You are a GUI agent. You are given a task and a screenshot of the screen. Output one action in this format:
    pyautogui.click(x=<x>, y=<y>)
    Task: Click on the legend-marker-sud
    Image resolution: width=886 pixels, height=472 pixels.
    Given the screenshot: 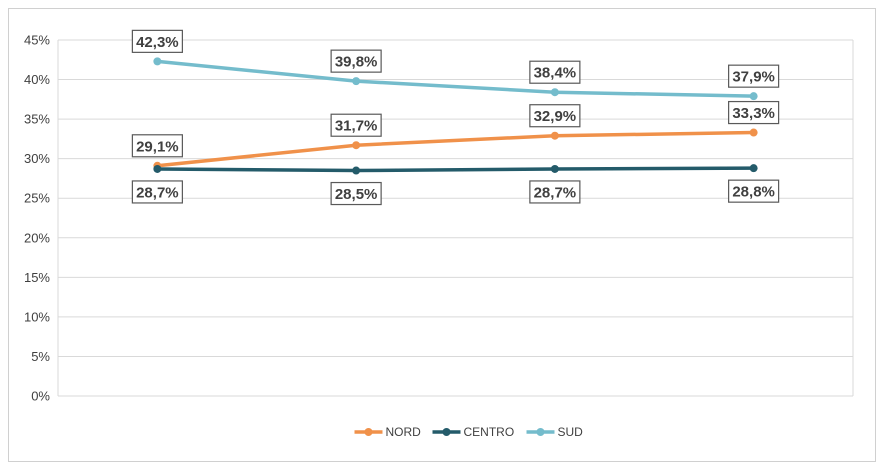 What is the action you would take?
    pyautogui.click(x=540, y=432)
    